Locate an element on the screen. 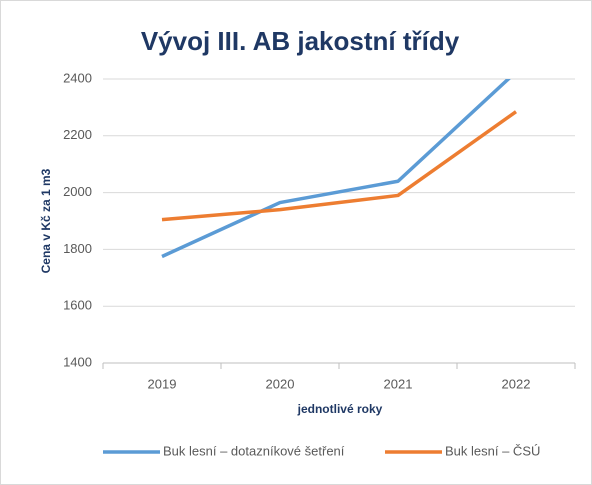  y-tick-label: 2000 is located at coordinates (77, 191).